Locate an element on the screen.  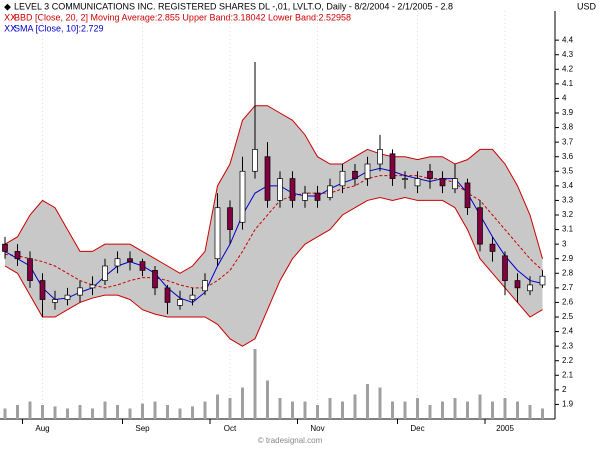
y-tick-label: 3.6 is located at coordinates (568, 156).